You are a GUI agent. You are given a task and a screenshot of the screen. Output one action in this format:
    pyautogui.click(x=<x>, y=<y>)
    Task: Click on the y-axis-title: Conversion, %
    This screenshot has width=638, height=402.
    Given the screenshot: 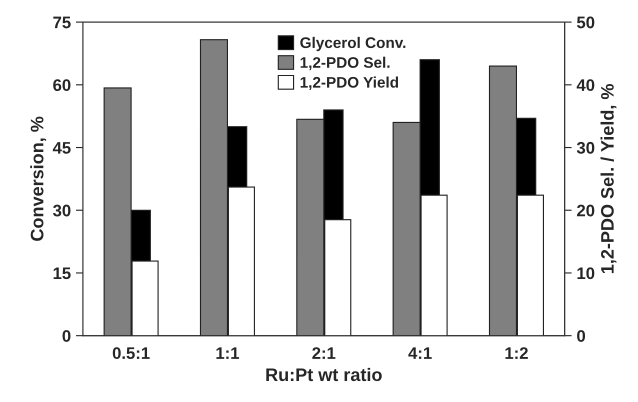 What is the action you would take?
    pyautogui.click(x=38, y=178)
    